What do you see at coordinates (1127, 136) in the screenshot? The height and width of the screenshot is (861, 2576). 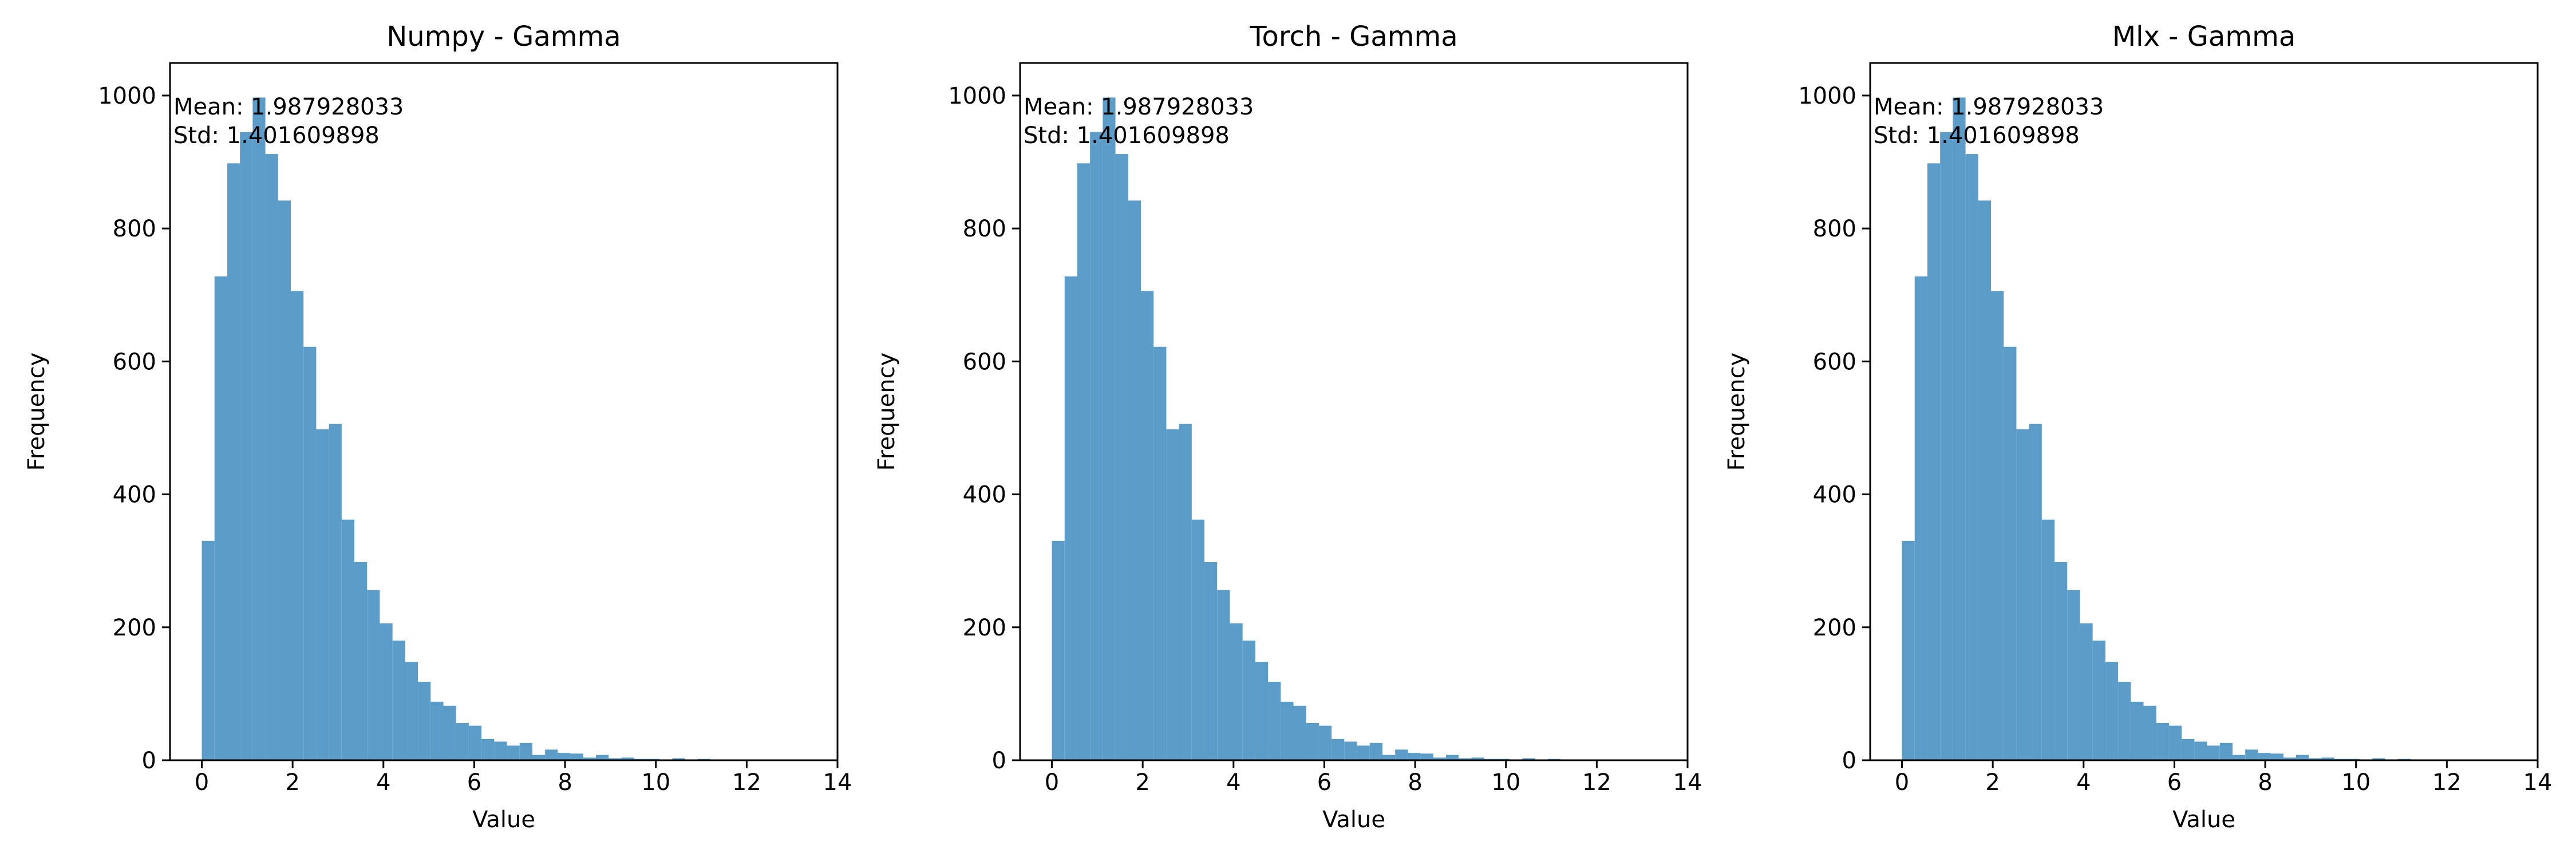 I see `std-annotation: Std: 1.401609898` at bounding box center [1127, 136].